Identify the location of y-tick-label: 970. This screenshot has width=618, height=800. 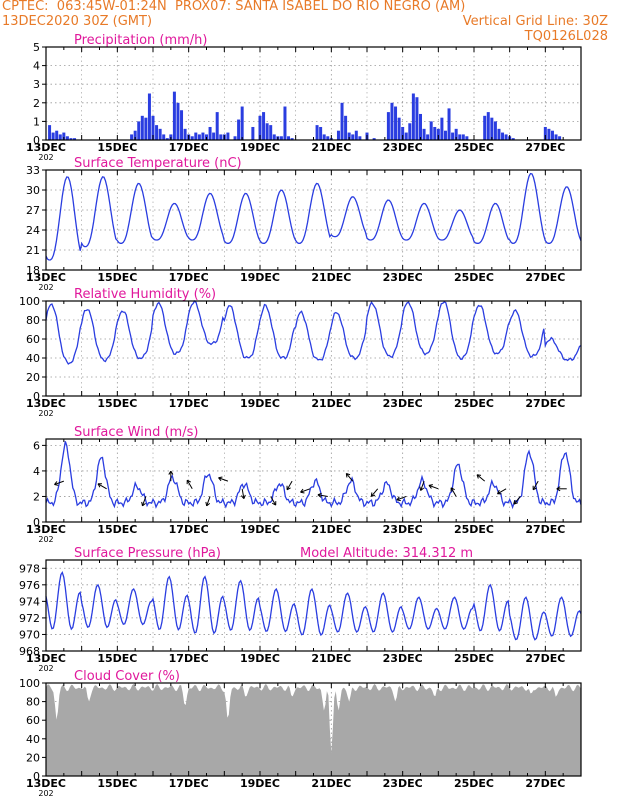
(29, 634).